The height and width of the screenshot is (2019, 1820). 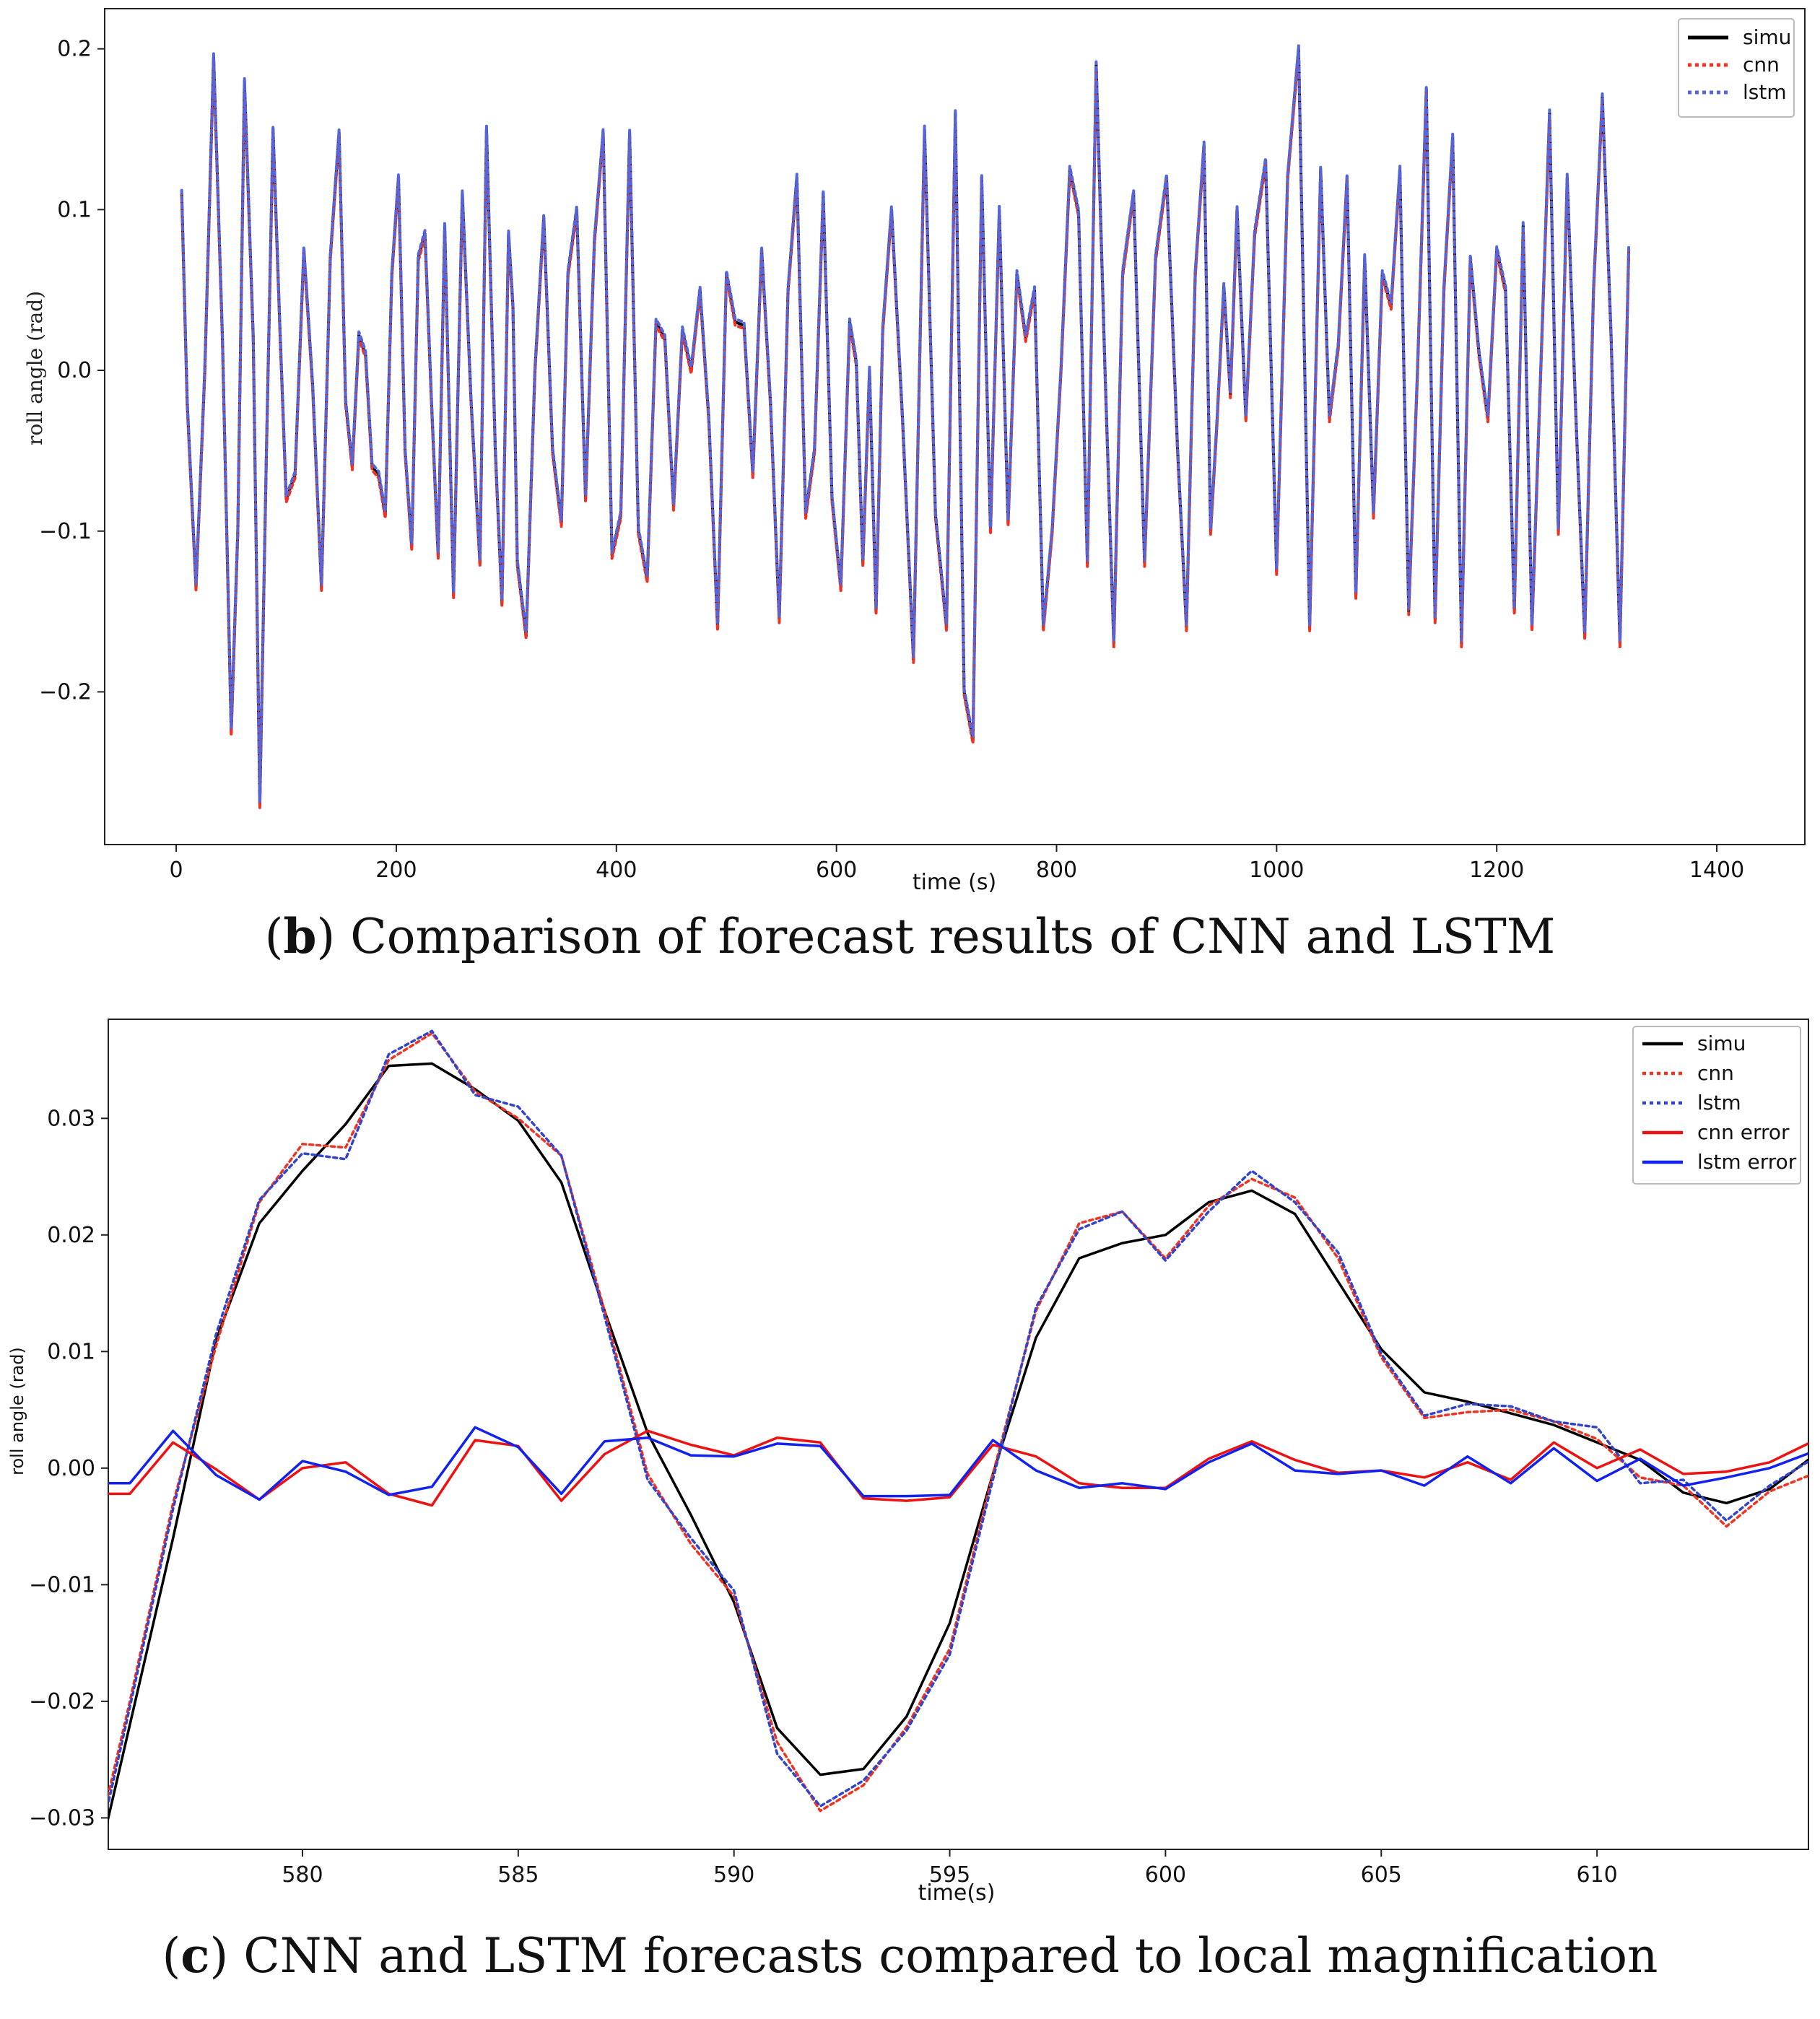 What do you see at coordinates (74, 371) in the screenshot?
I see `y-tick-label: 0.0` at bounding box center [74, 371].